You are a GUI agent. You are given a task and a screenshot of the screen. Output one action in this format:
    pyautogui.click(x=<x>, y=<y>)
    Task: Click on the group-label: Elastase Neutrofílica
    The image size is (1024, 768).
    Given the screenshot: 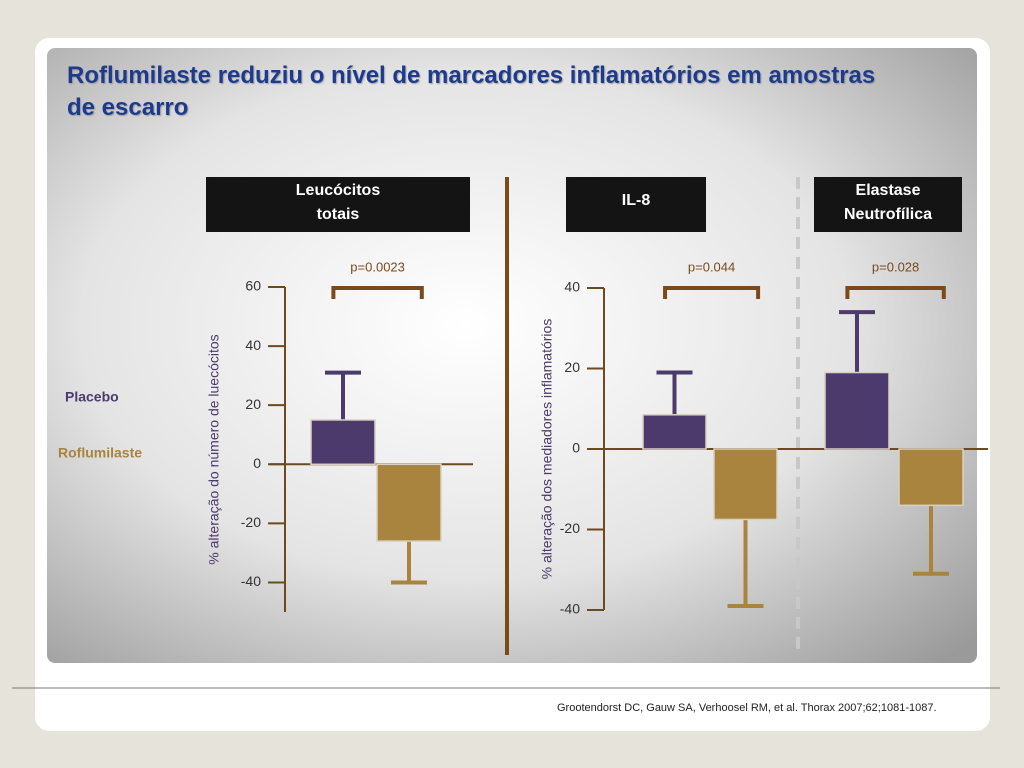 What is the action you would take?
    pyautogui.click(x=888, y=202)
    